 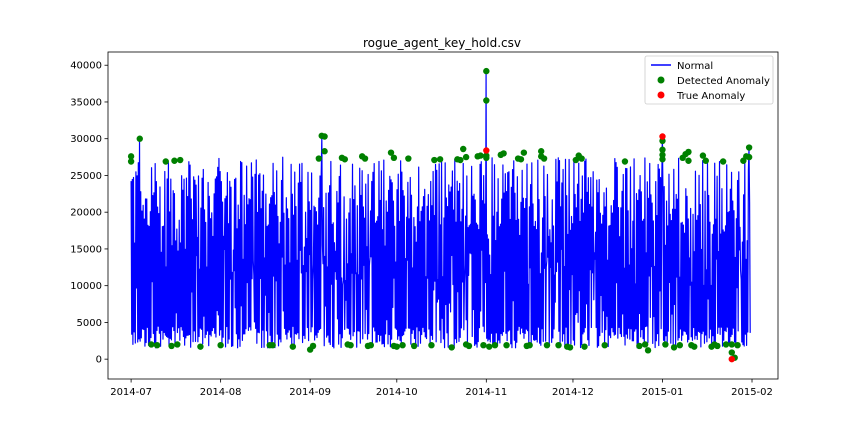 What do you see at coordinates (310, 392) in the screenshot?
I see `x-tick-label: 2014-09` at bounding box center [310, 392].